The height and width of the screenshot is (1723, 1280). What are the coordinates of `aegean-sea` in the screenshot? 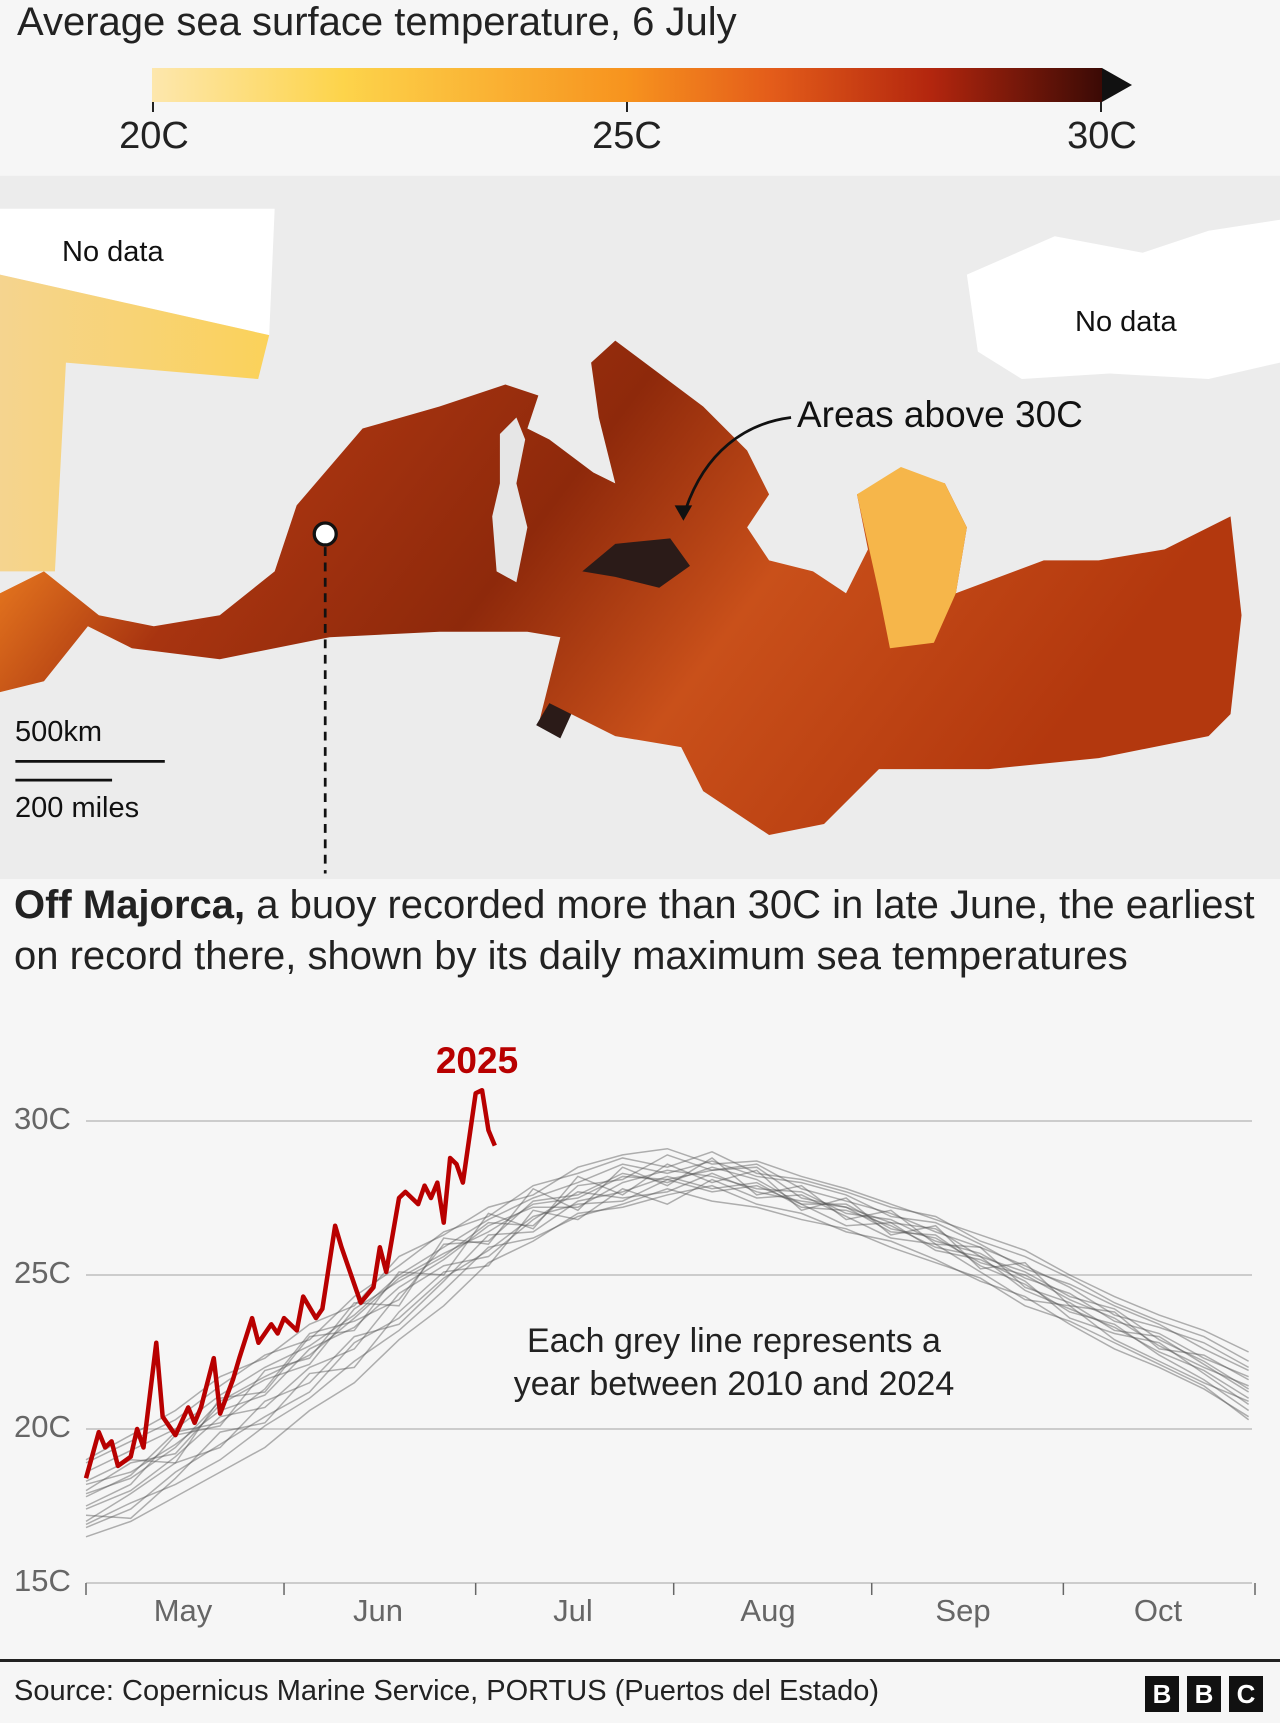 It's located at (911, 557).